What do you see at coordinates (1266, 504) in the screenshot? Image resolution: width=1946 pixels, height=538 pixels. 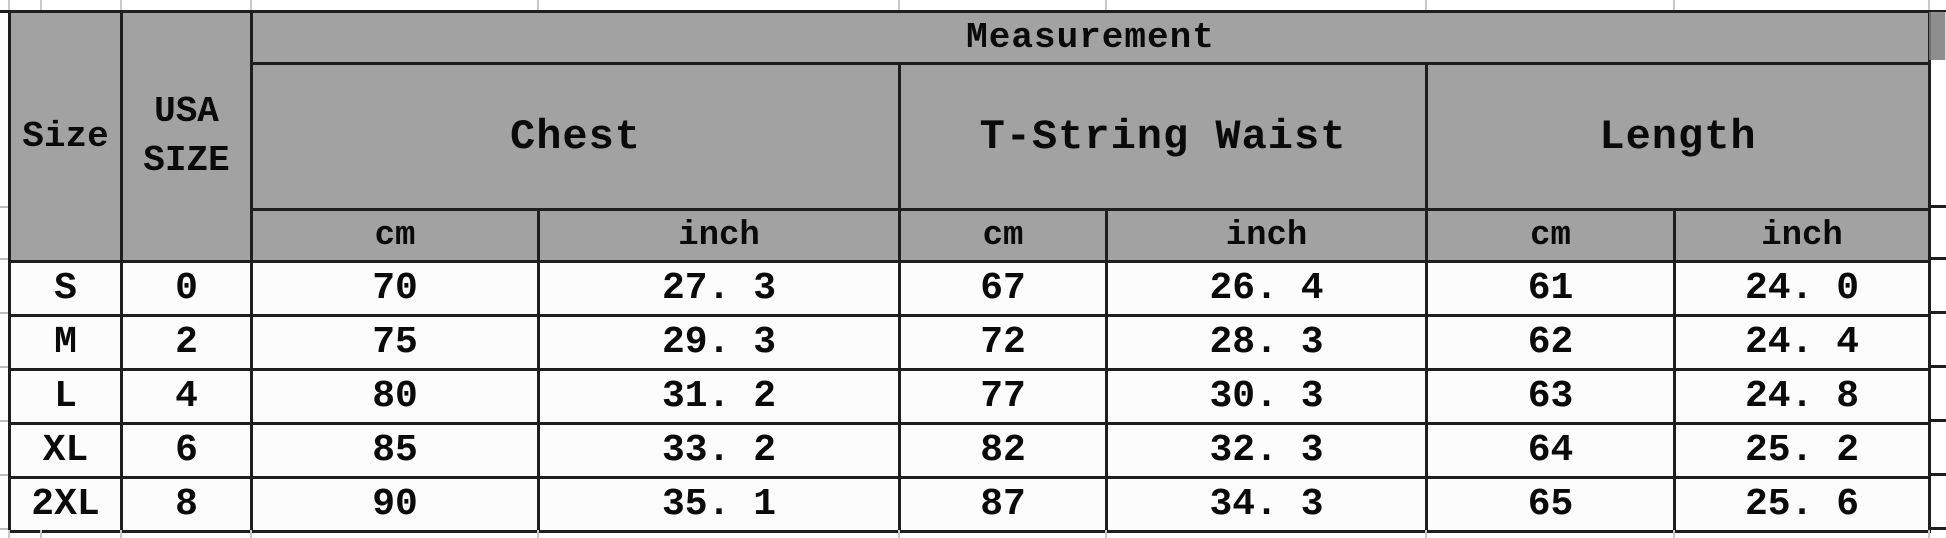 I see `waist-inch-cell: 34. 3` at bounding box center [1266, 504].